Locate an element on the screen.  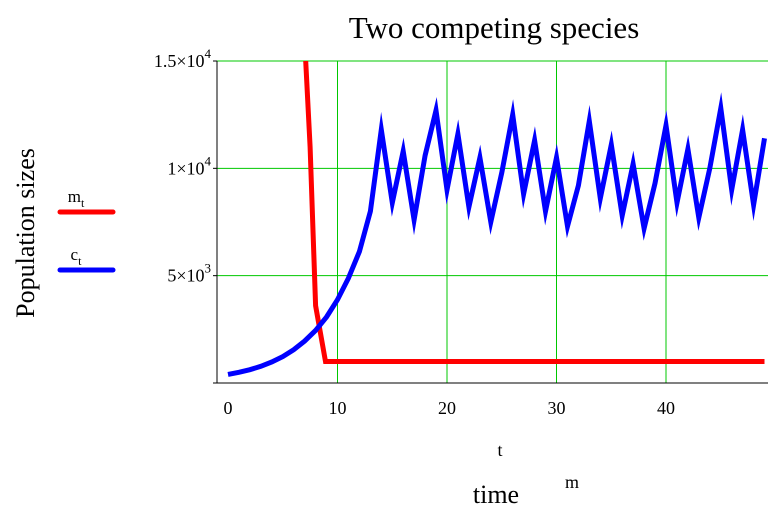
x-tick-label: 0 is located at coordinates (228, 408).